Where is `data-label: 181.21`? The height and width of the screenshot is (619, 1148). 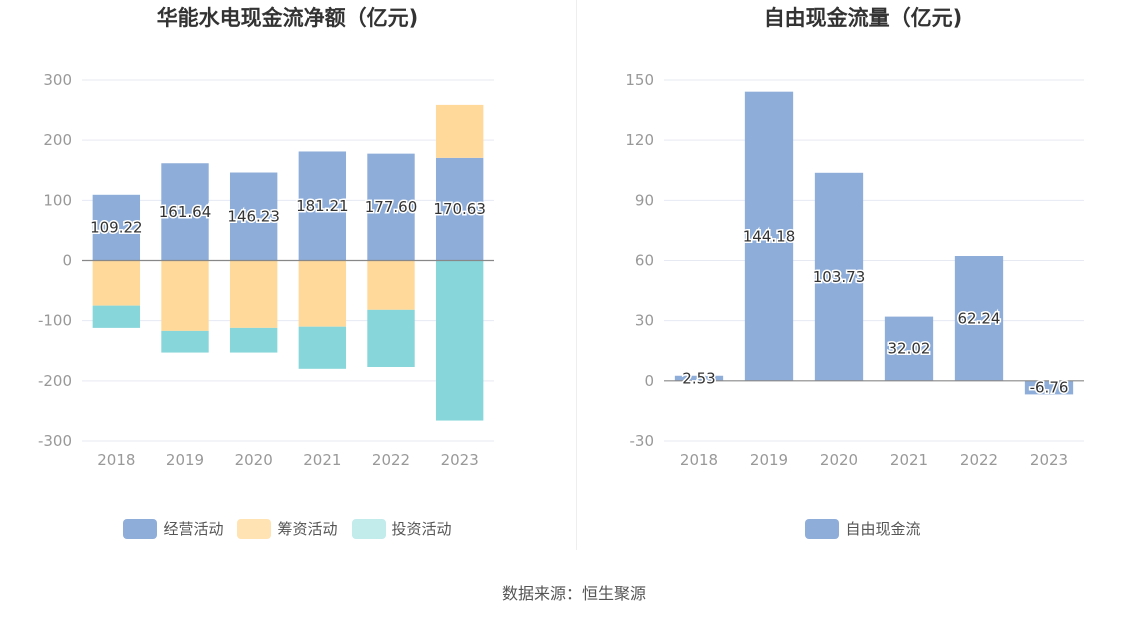
data-label: 181.21 is located at coordinates (322, 206).